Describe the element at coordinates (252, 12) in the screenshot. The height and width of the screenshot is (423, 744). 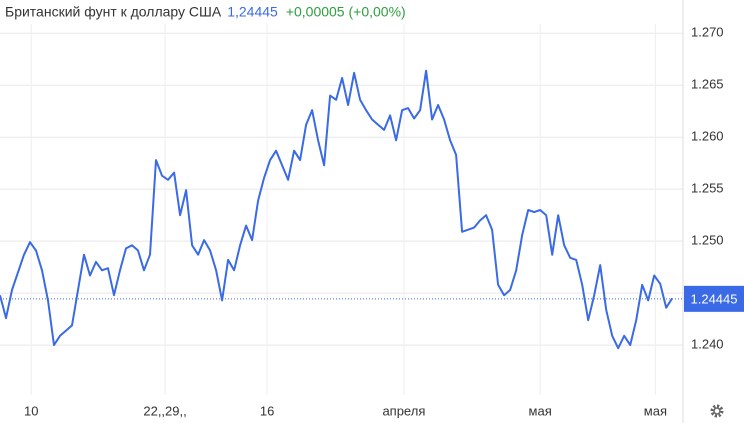
I see `price: 1,24445` at that location.